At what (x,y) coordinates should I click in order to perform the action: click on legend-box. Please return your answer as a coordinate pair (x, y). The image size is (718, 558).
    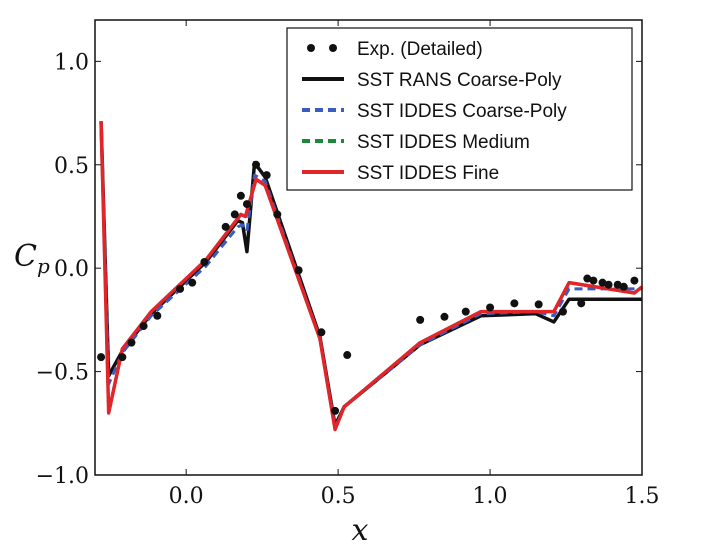
    Looking at the image, I should click on (459, 109).